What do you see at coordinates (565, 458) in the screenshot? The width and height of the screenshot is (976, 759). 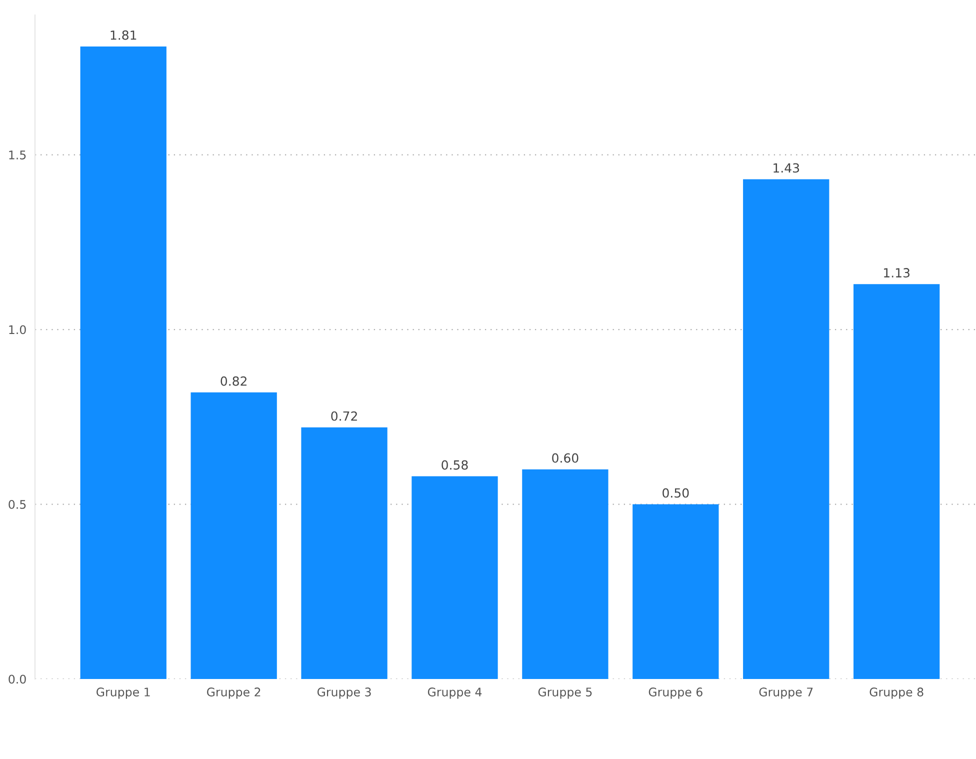 I see `data-label: 0.60` at bounding box center [565, 458].